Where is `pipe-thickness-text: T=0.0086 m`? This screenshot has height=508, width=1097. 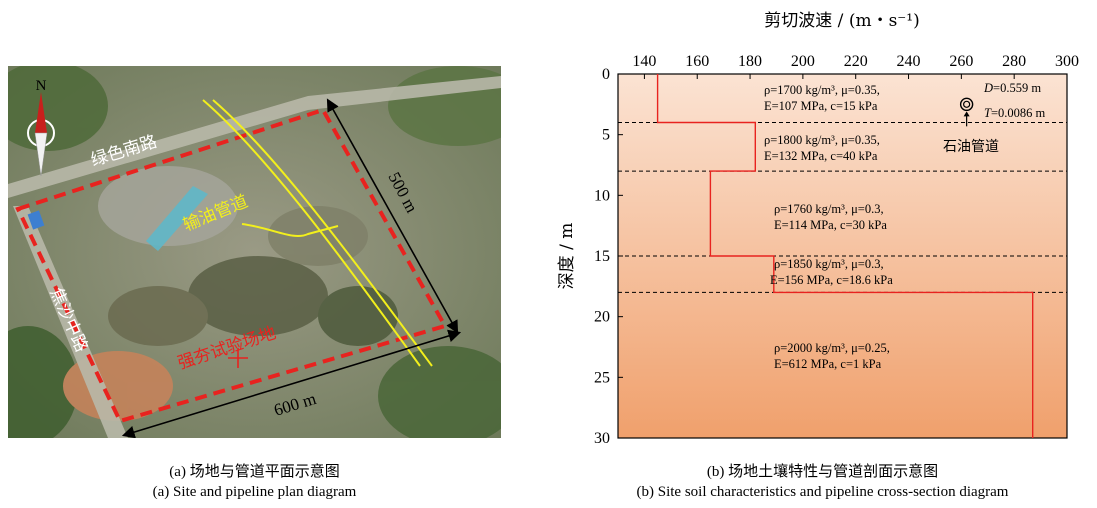 pipe-thickness-text: T=0.0086 m is located at coordinates (1015, 113).